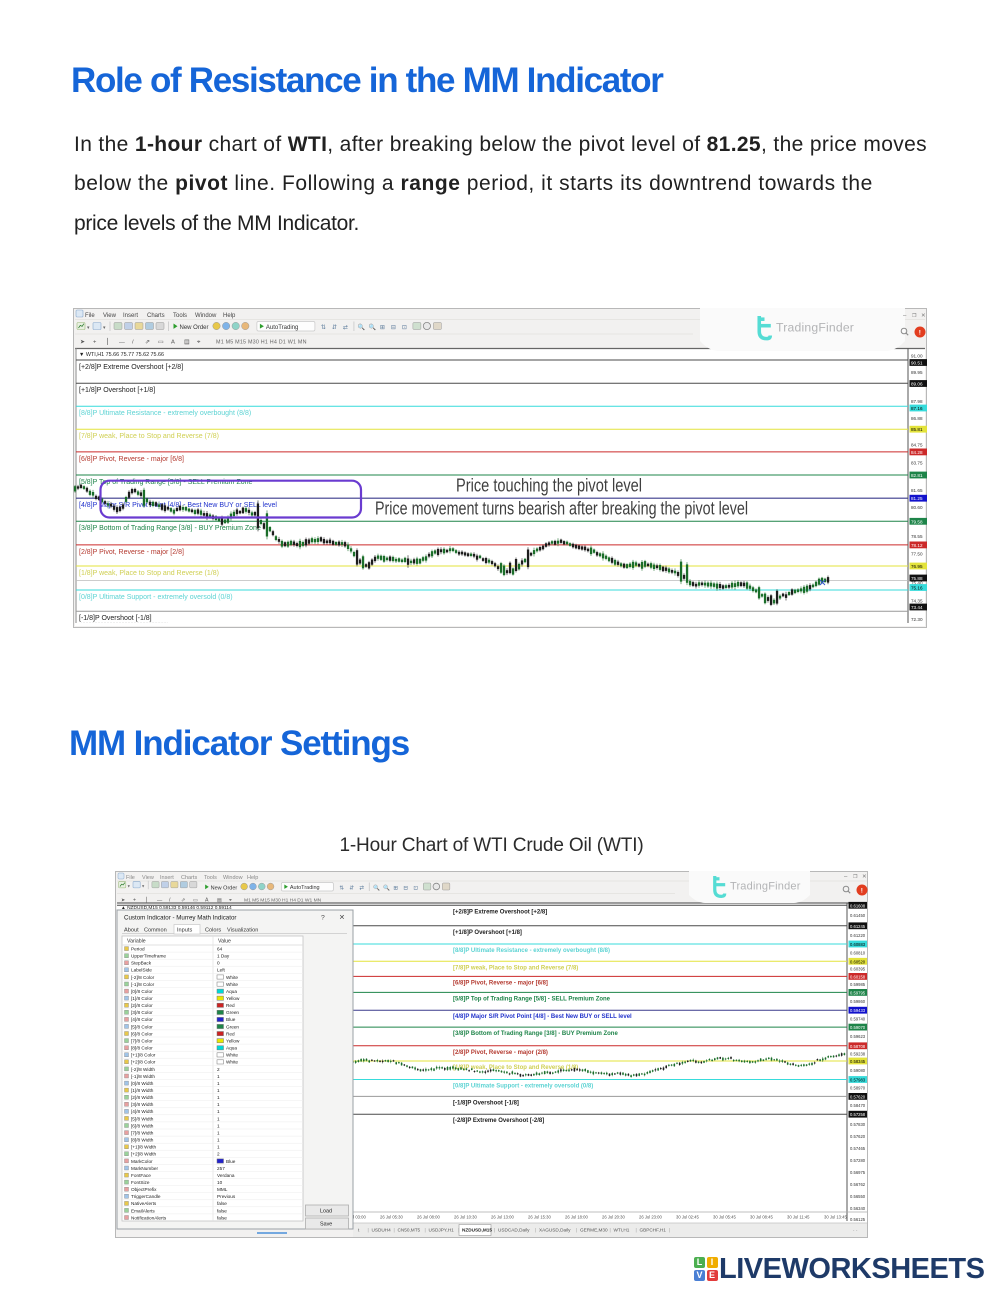 This screenshot has height=1294, width=1000. I want to click on svg-text: [2]/8 Width, so click(142, 1097).